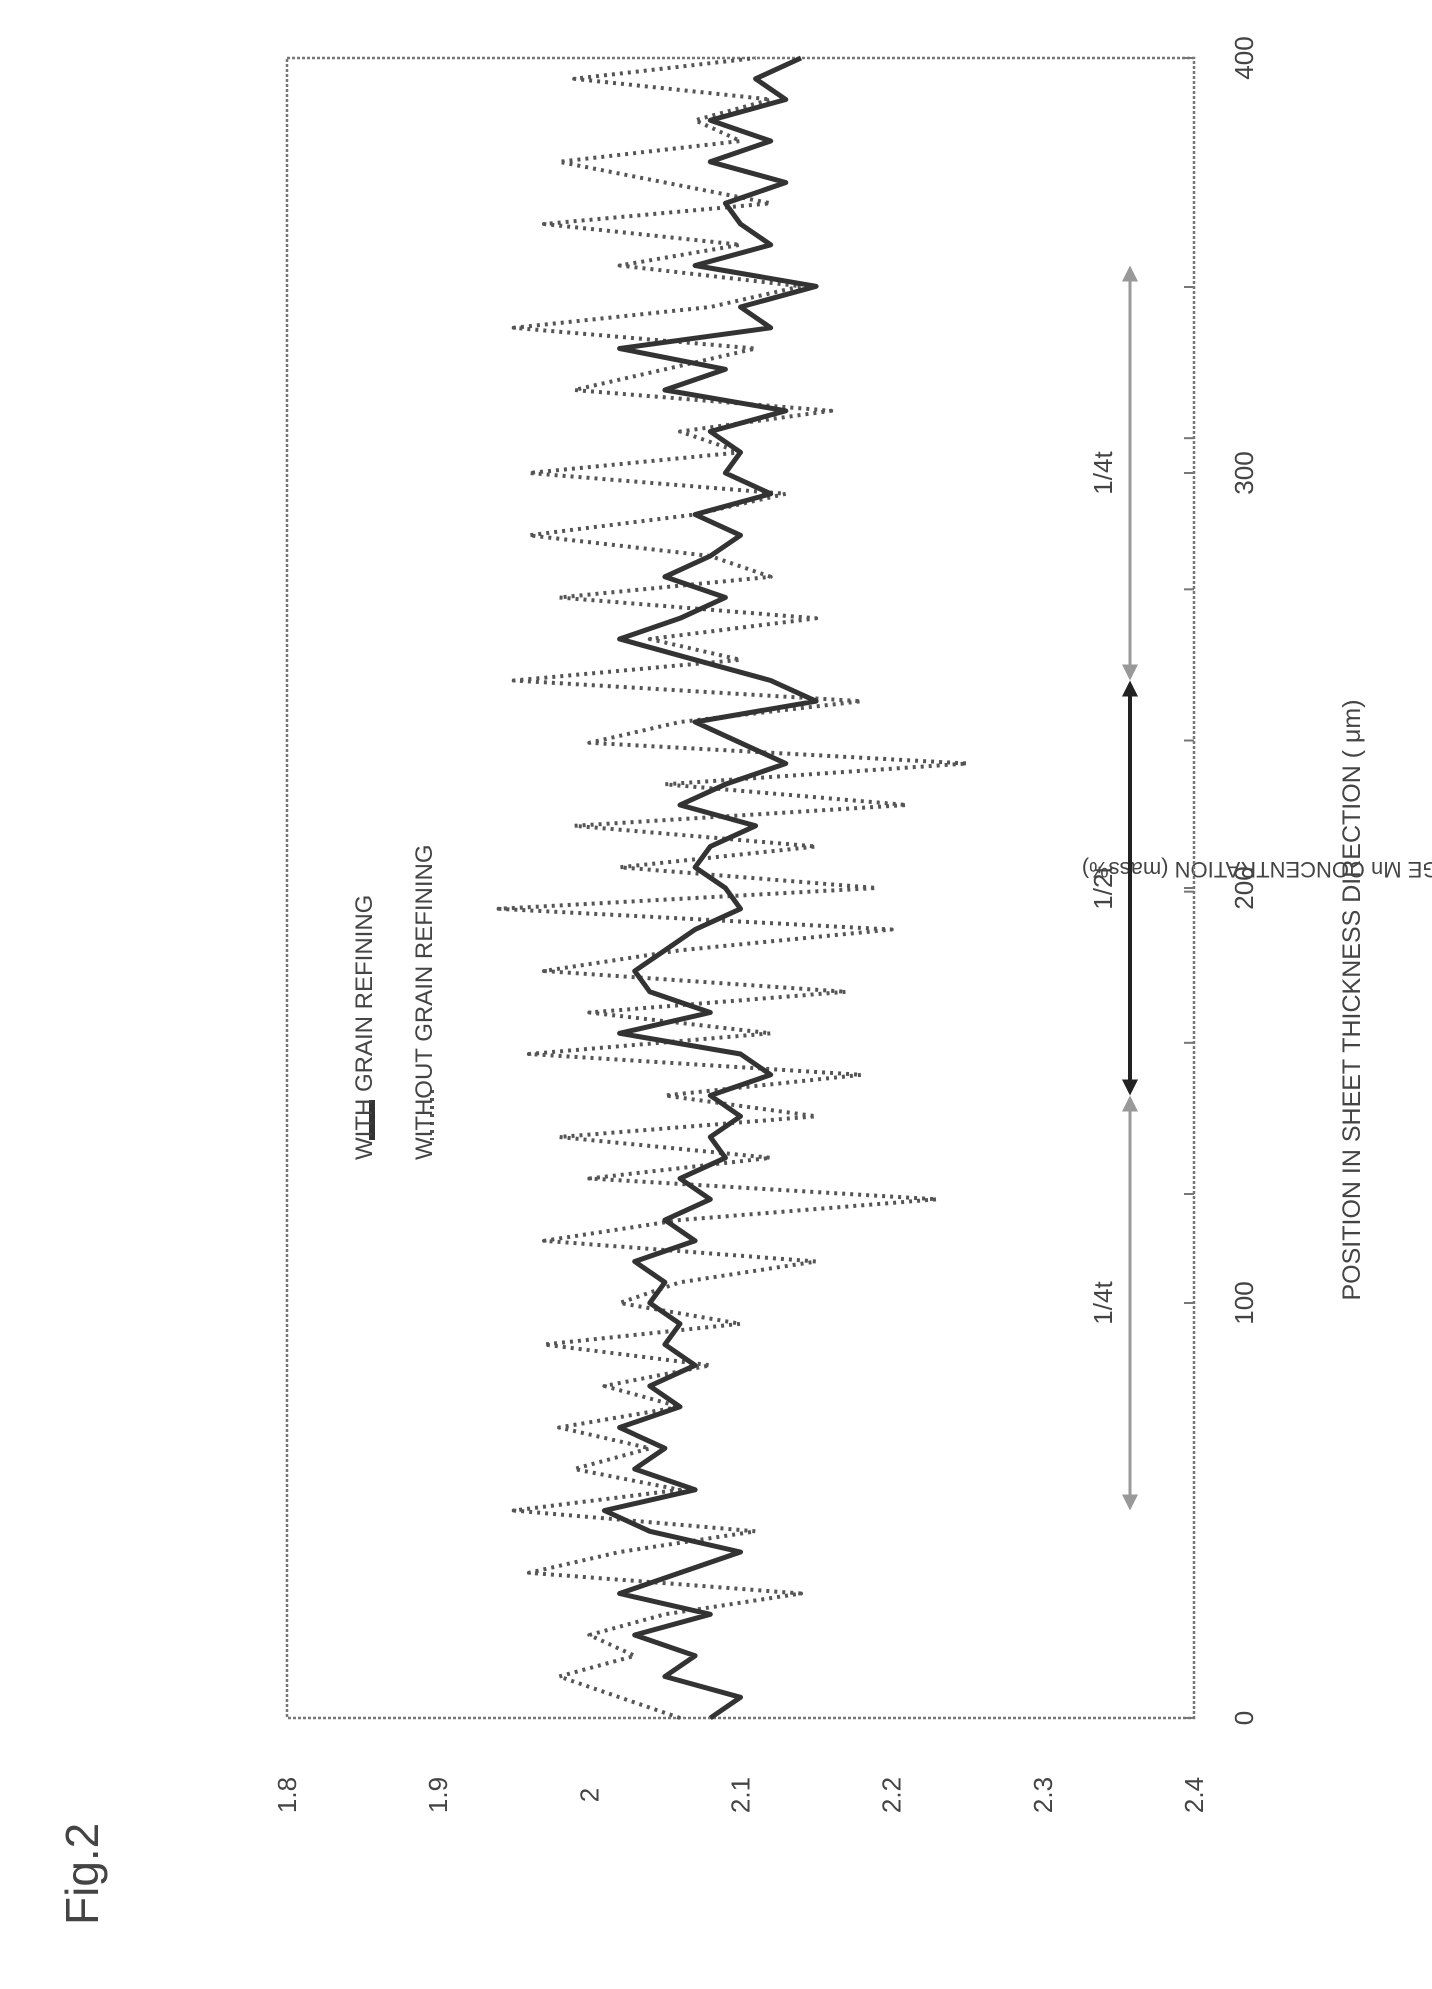  Describe the element at coordinates (892, 1795) in the screenshot. I see `y-tick-label: 2.2` at that location.